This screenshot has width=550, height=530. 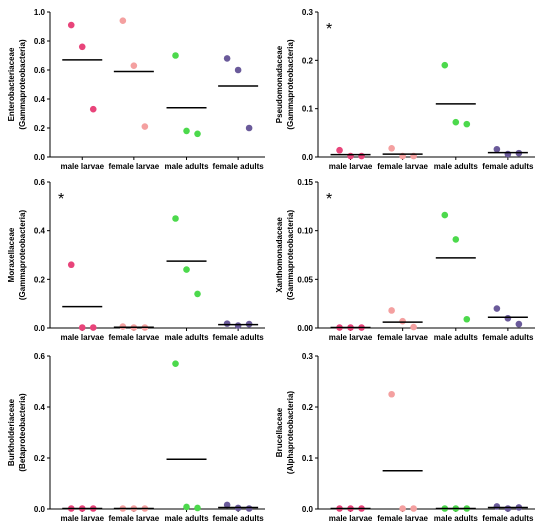 I want to click on y-tick-label: 0.05, so click(x=305, y=279).